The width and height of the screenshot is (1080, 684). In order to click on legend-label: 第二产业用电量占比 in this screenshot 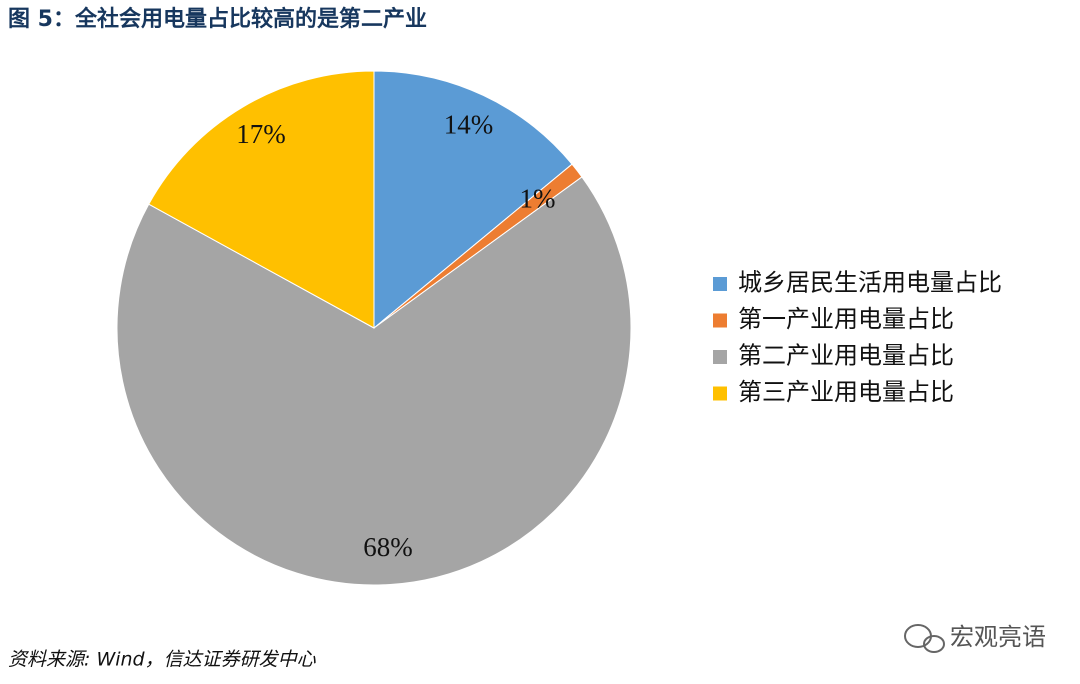, I will do `click(846, 356)`.